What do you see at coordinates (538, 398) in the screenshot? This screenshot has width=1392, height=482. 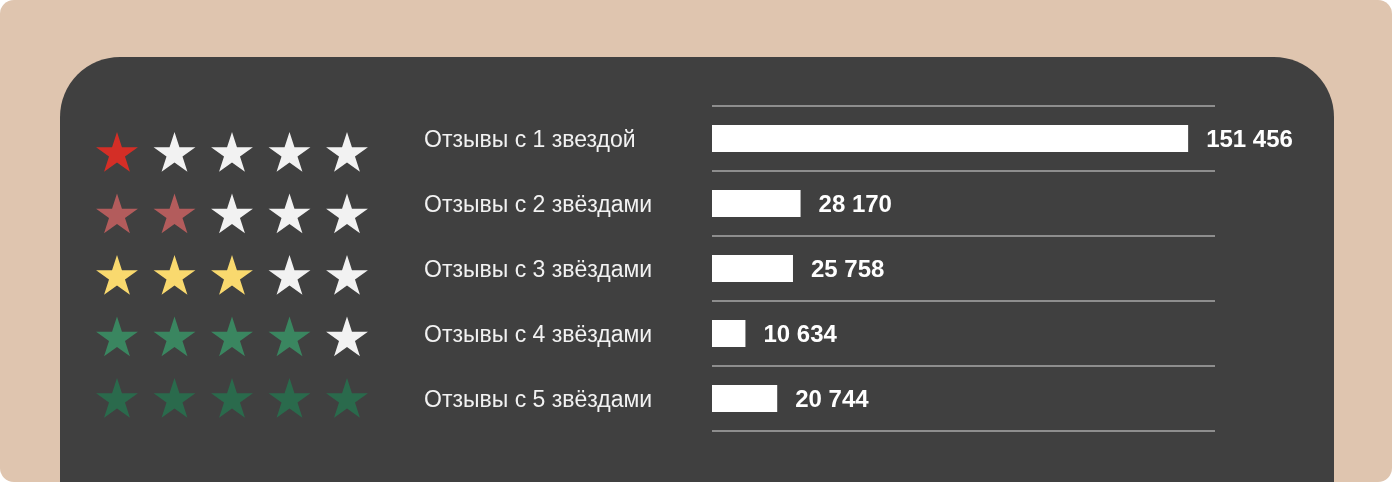 I see `y-tick-label: Отзывы с 5 звёздами` at bounding box center [538, 398].